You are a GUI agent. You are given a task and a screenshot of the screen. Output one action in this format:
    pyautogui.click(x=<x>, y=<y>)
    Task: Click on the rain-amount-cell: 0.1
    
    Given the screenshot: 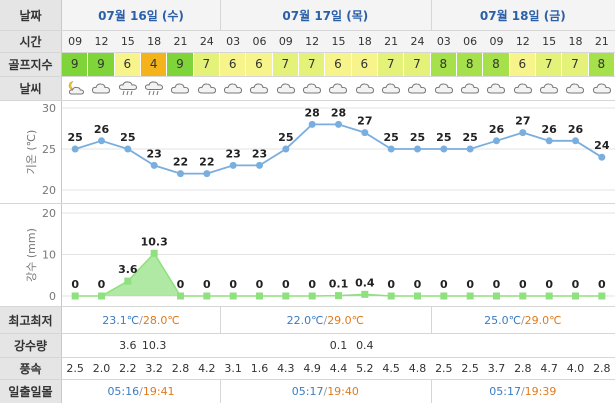 What is the action you would take?
    pyautogui.click(x=338, y=345)
    